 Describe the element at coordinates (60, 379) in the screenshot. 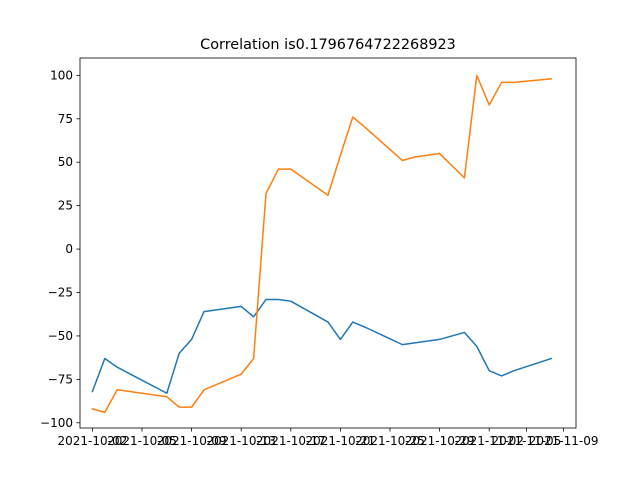

I see `y-tick-label: −75` at that location.